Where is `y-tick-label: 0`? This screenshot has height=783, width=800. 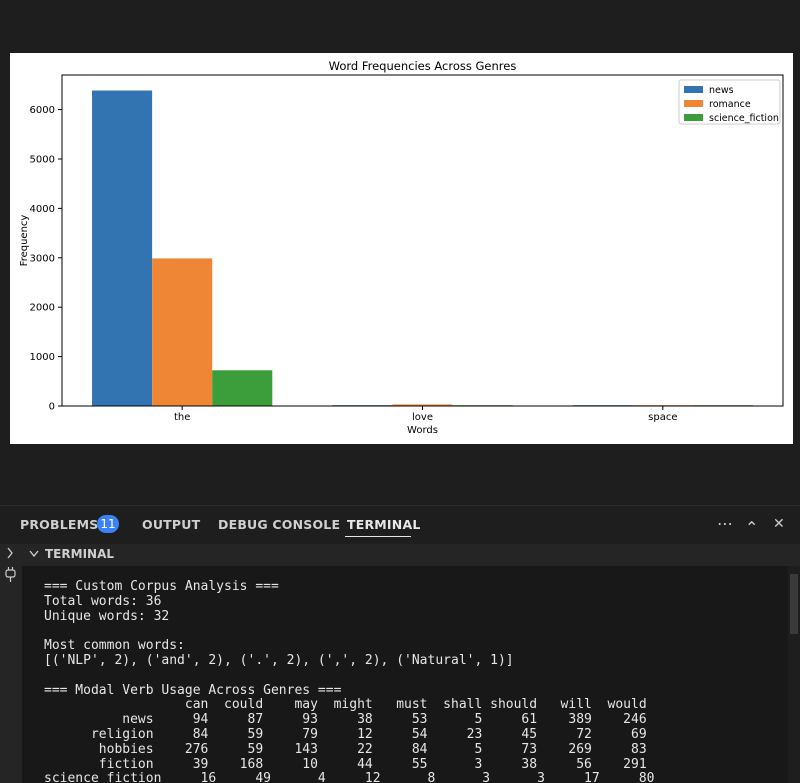 y-tick-label: 0 is located at coordinates (52, 407).